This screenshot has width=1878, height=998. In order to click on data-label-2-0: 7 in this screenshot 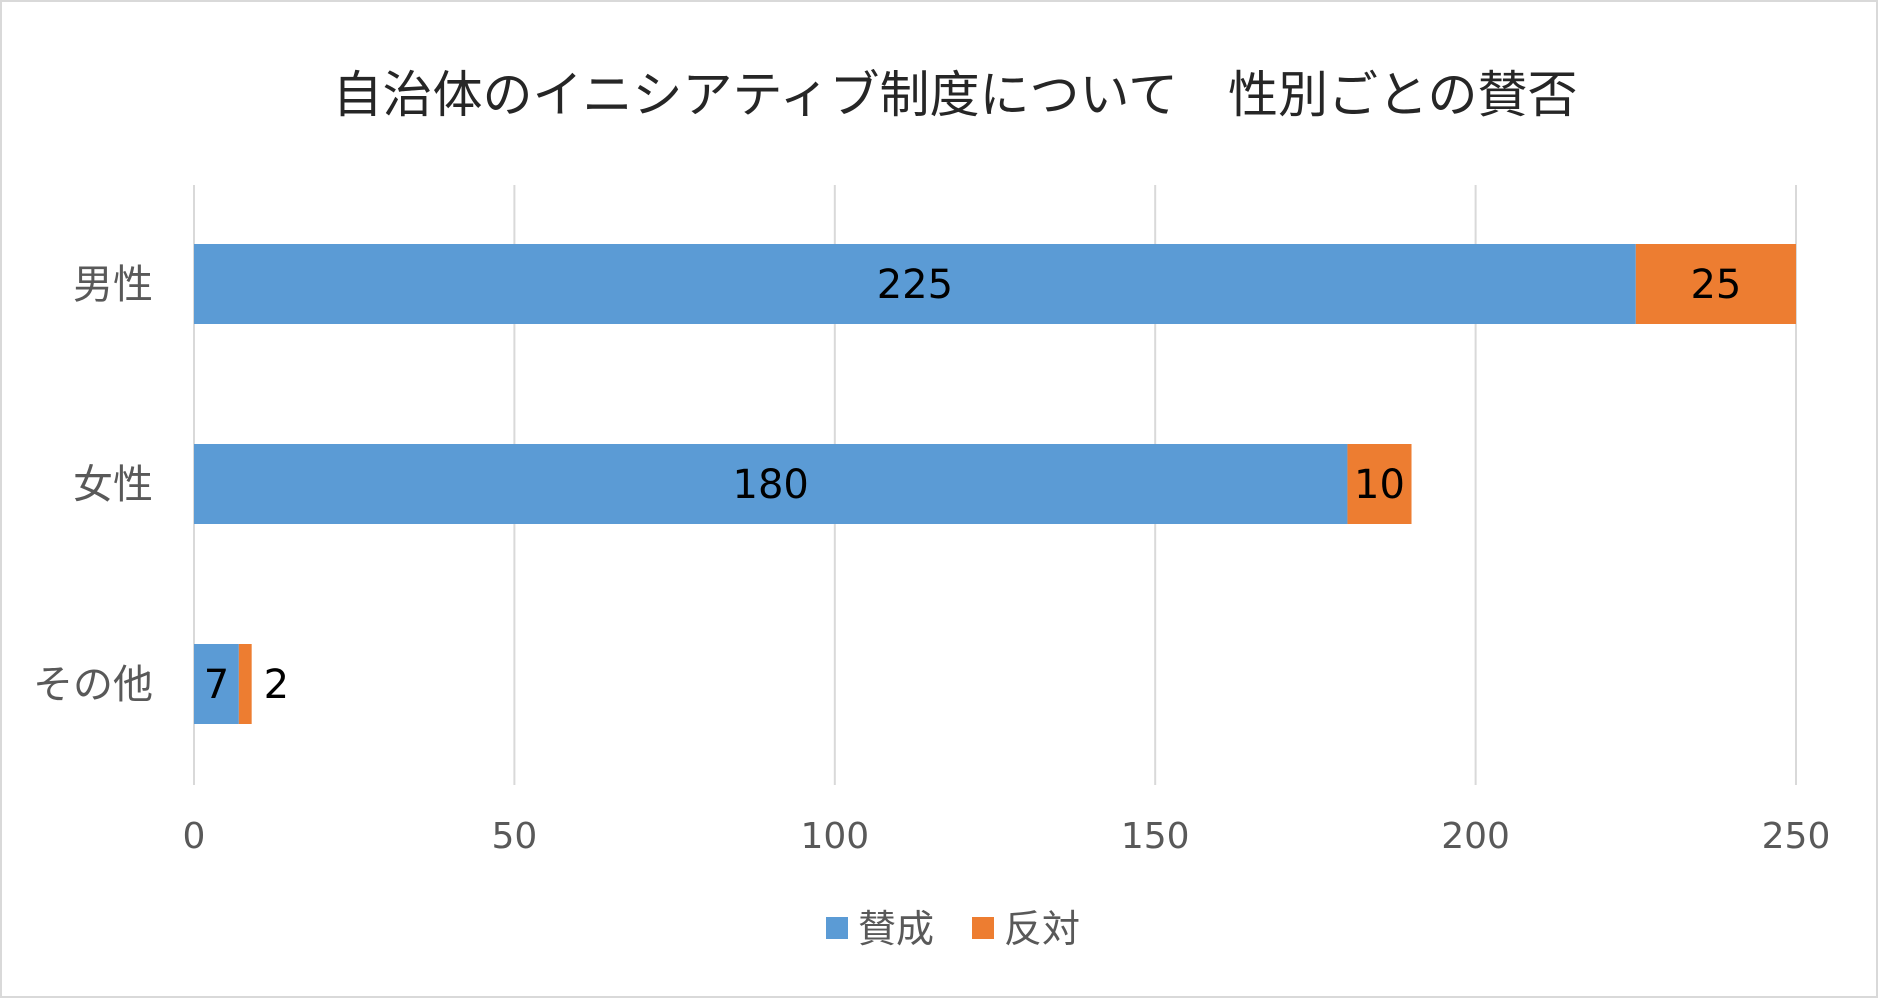, I will do `click(216, 685)`.